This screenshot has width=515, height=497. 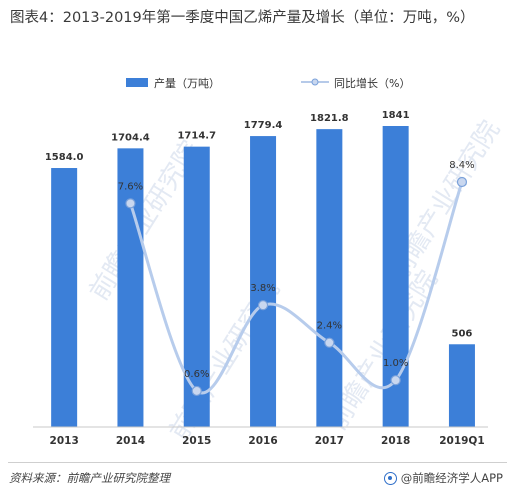 I want to click on legend-bar-label: 产量（万吨）, so click(x=187, y=83).